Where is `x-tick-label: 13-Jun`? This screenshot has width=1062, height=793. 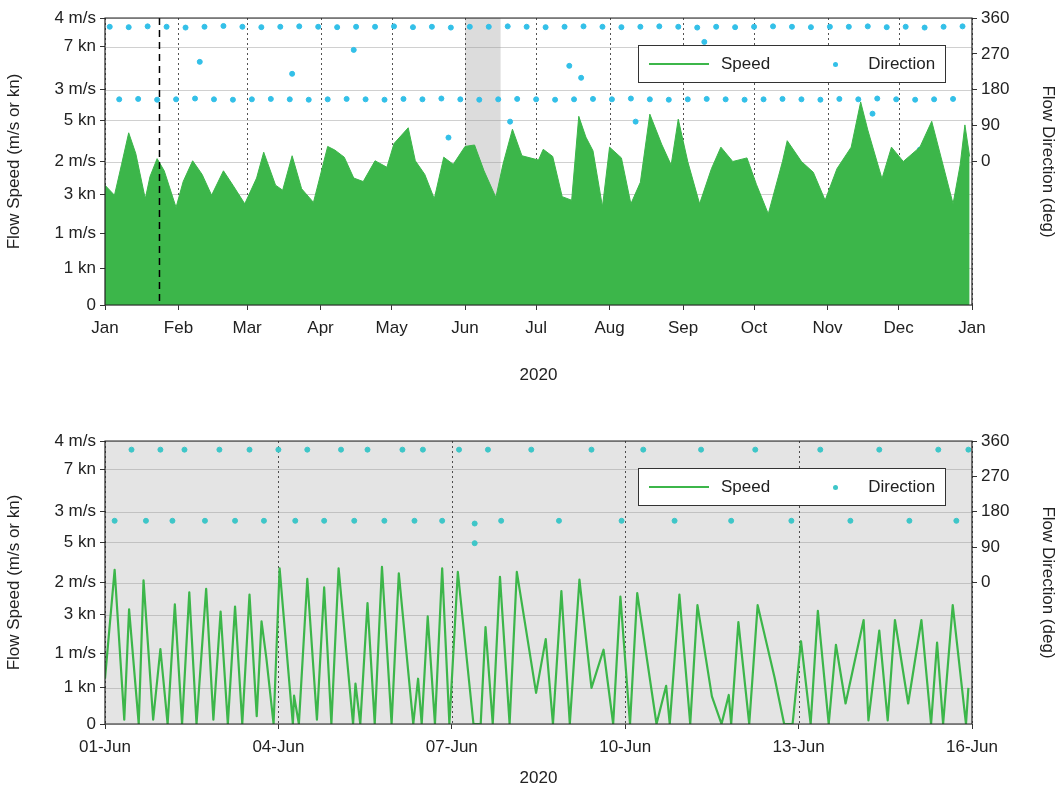
x-tick-label: 13-Jun is located at coordinates (798, 746).